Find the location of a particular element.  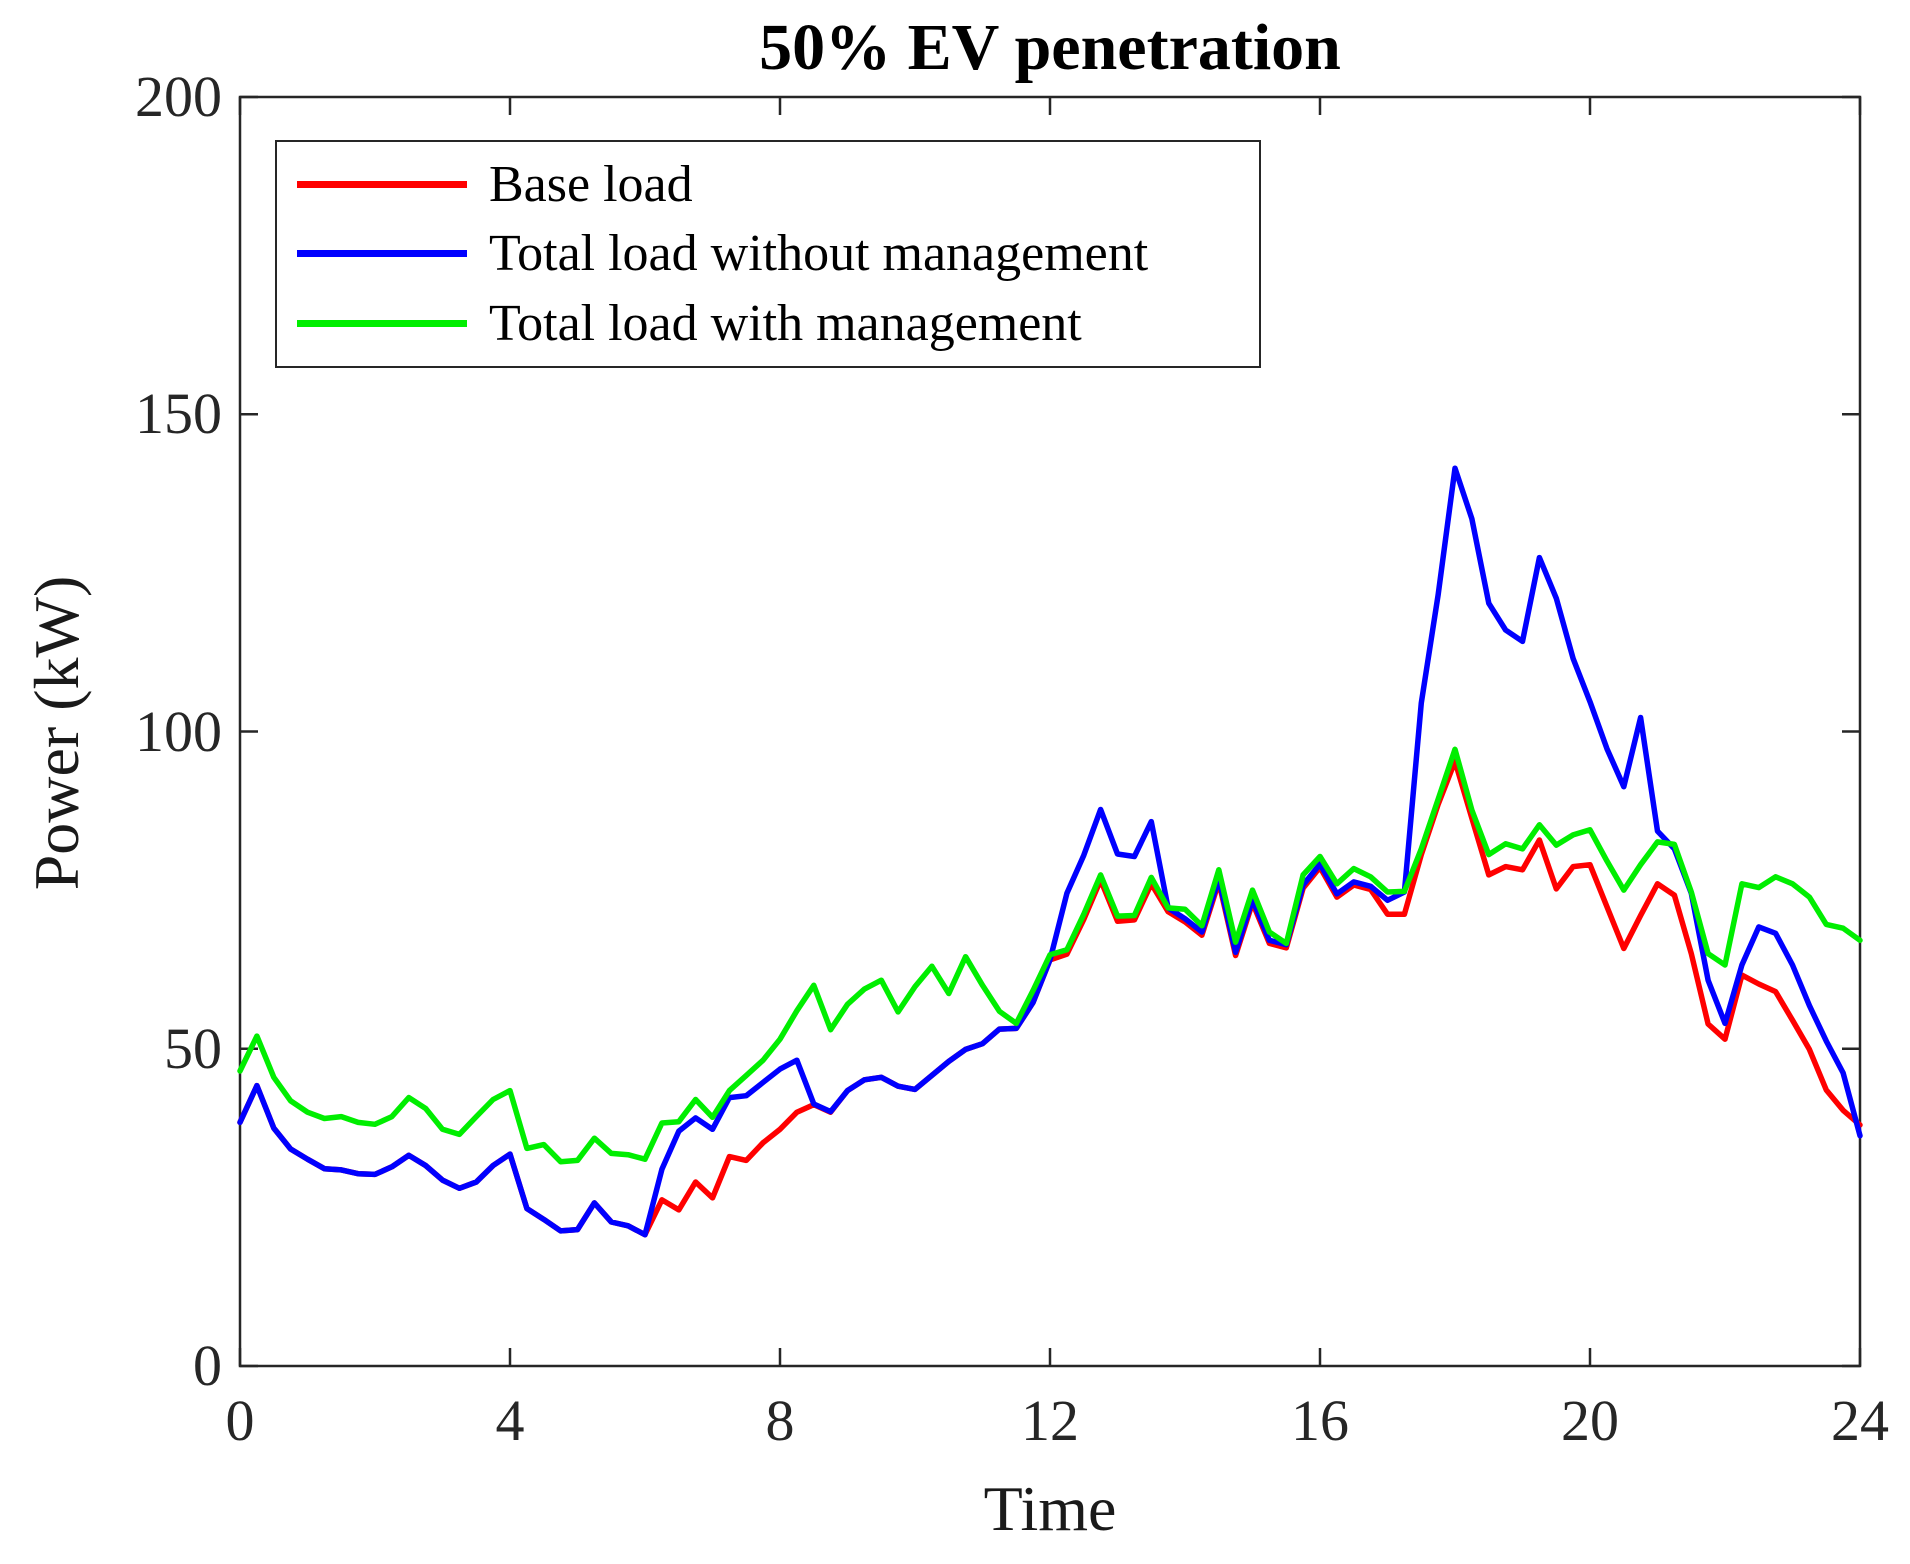

x-tick-label: 24 is located at coordinates (1860, 1420).